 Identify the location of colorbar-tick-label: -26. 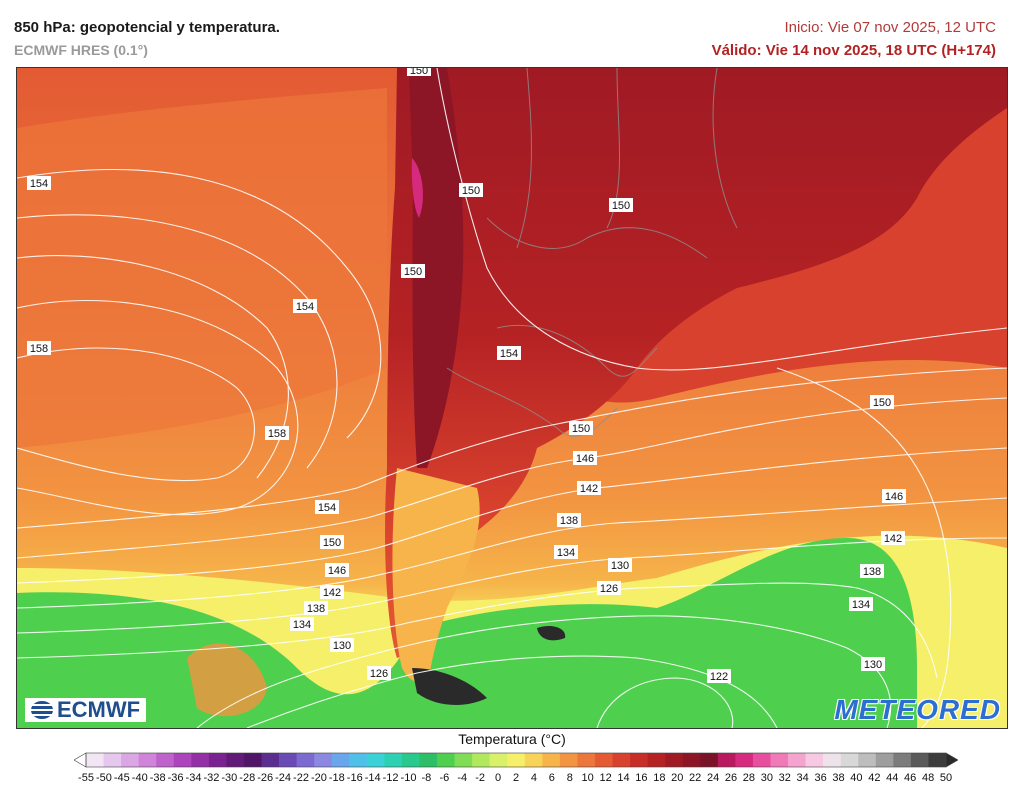
(265, 778).